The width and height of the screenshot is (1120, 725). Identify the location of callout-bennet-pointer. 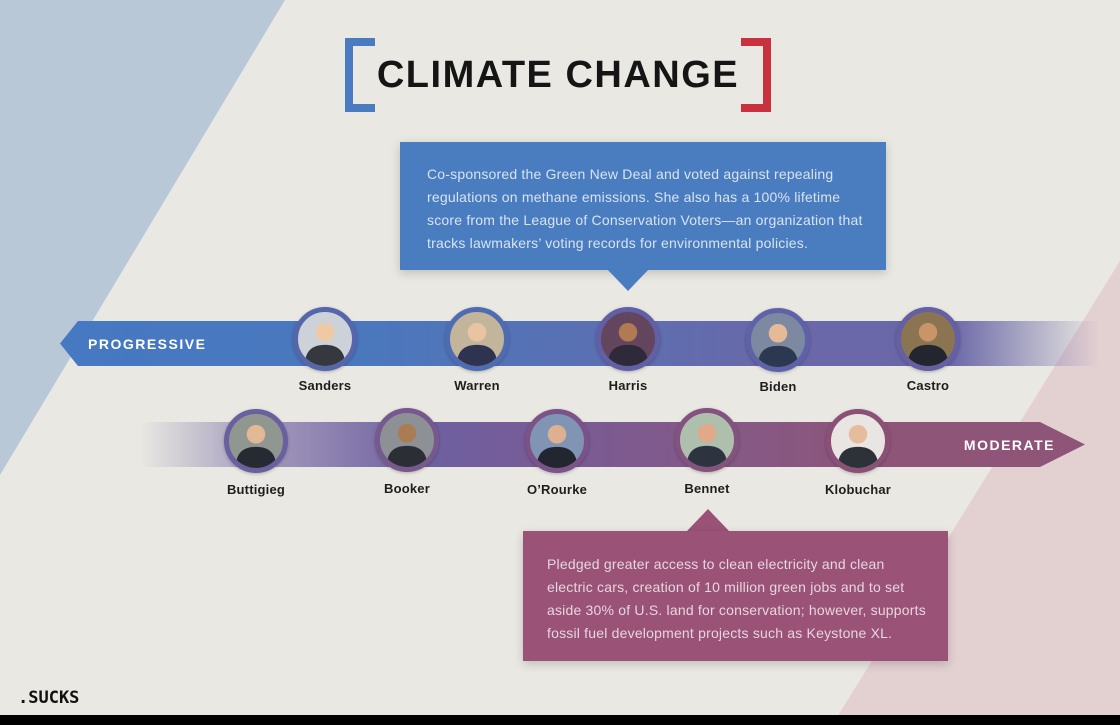
(708, 520).